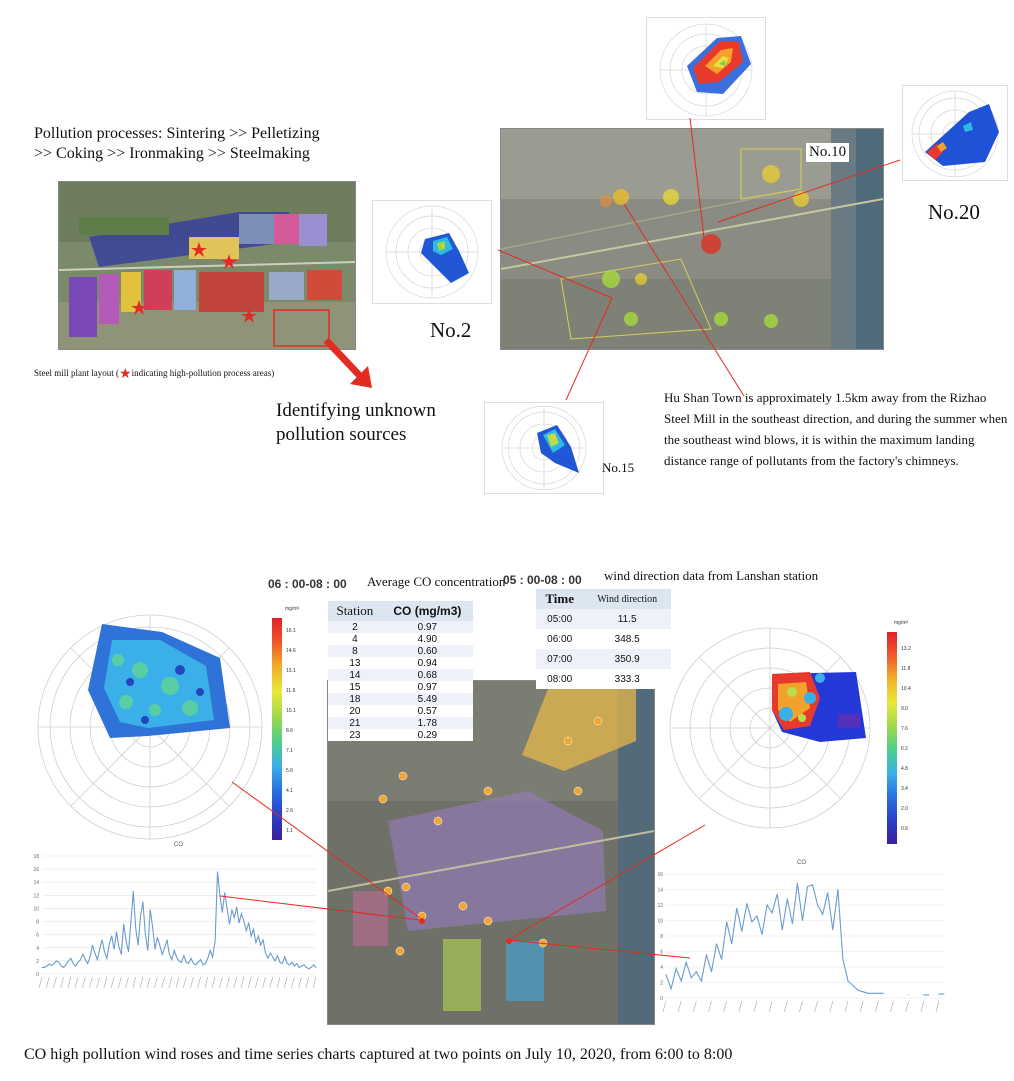  Describe the element at coordinates (355, 687) in the screenshot. I see `co-cell-station: 15` at that location.